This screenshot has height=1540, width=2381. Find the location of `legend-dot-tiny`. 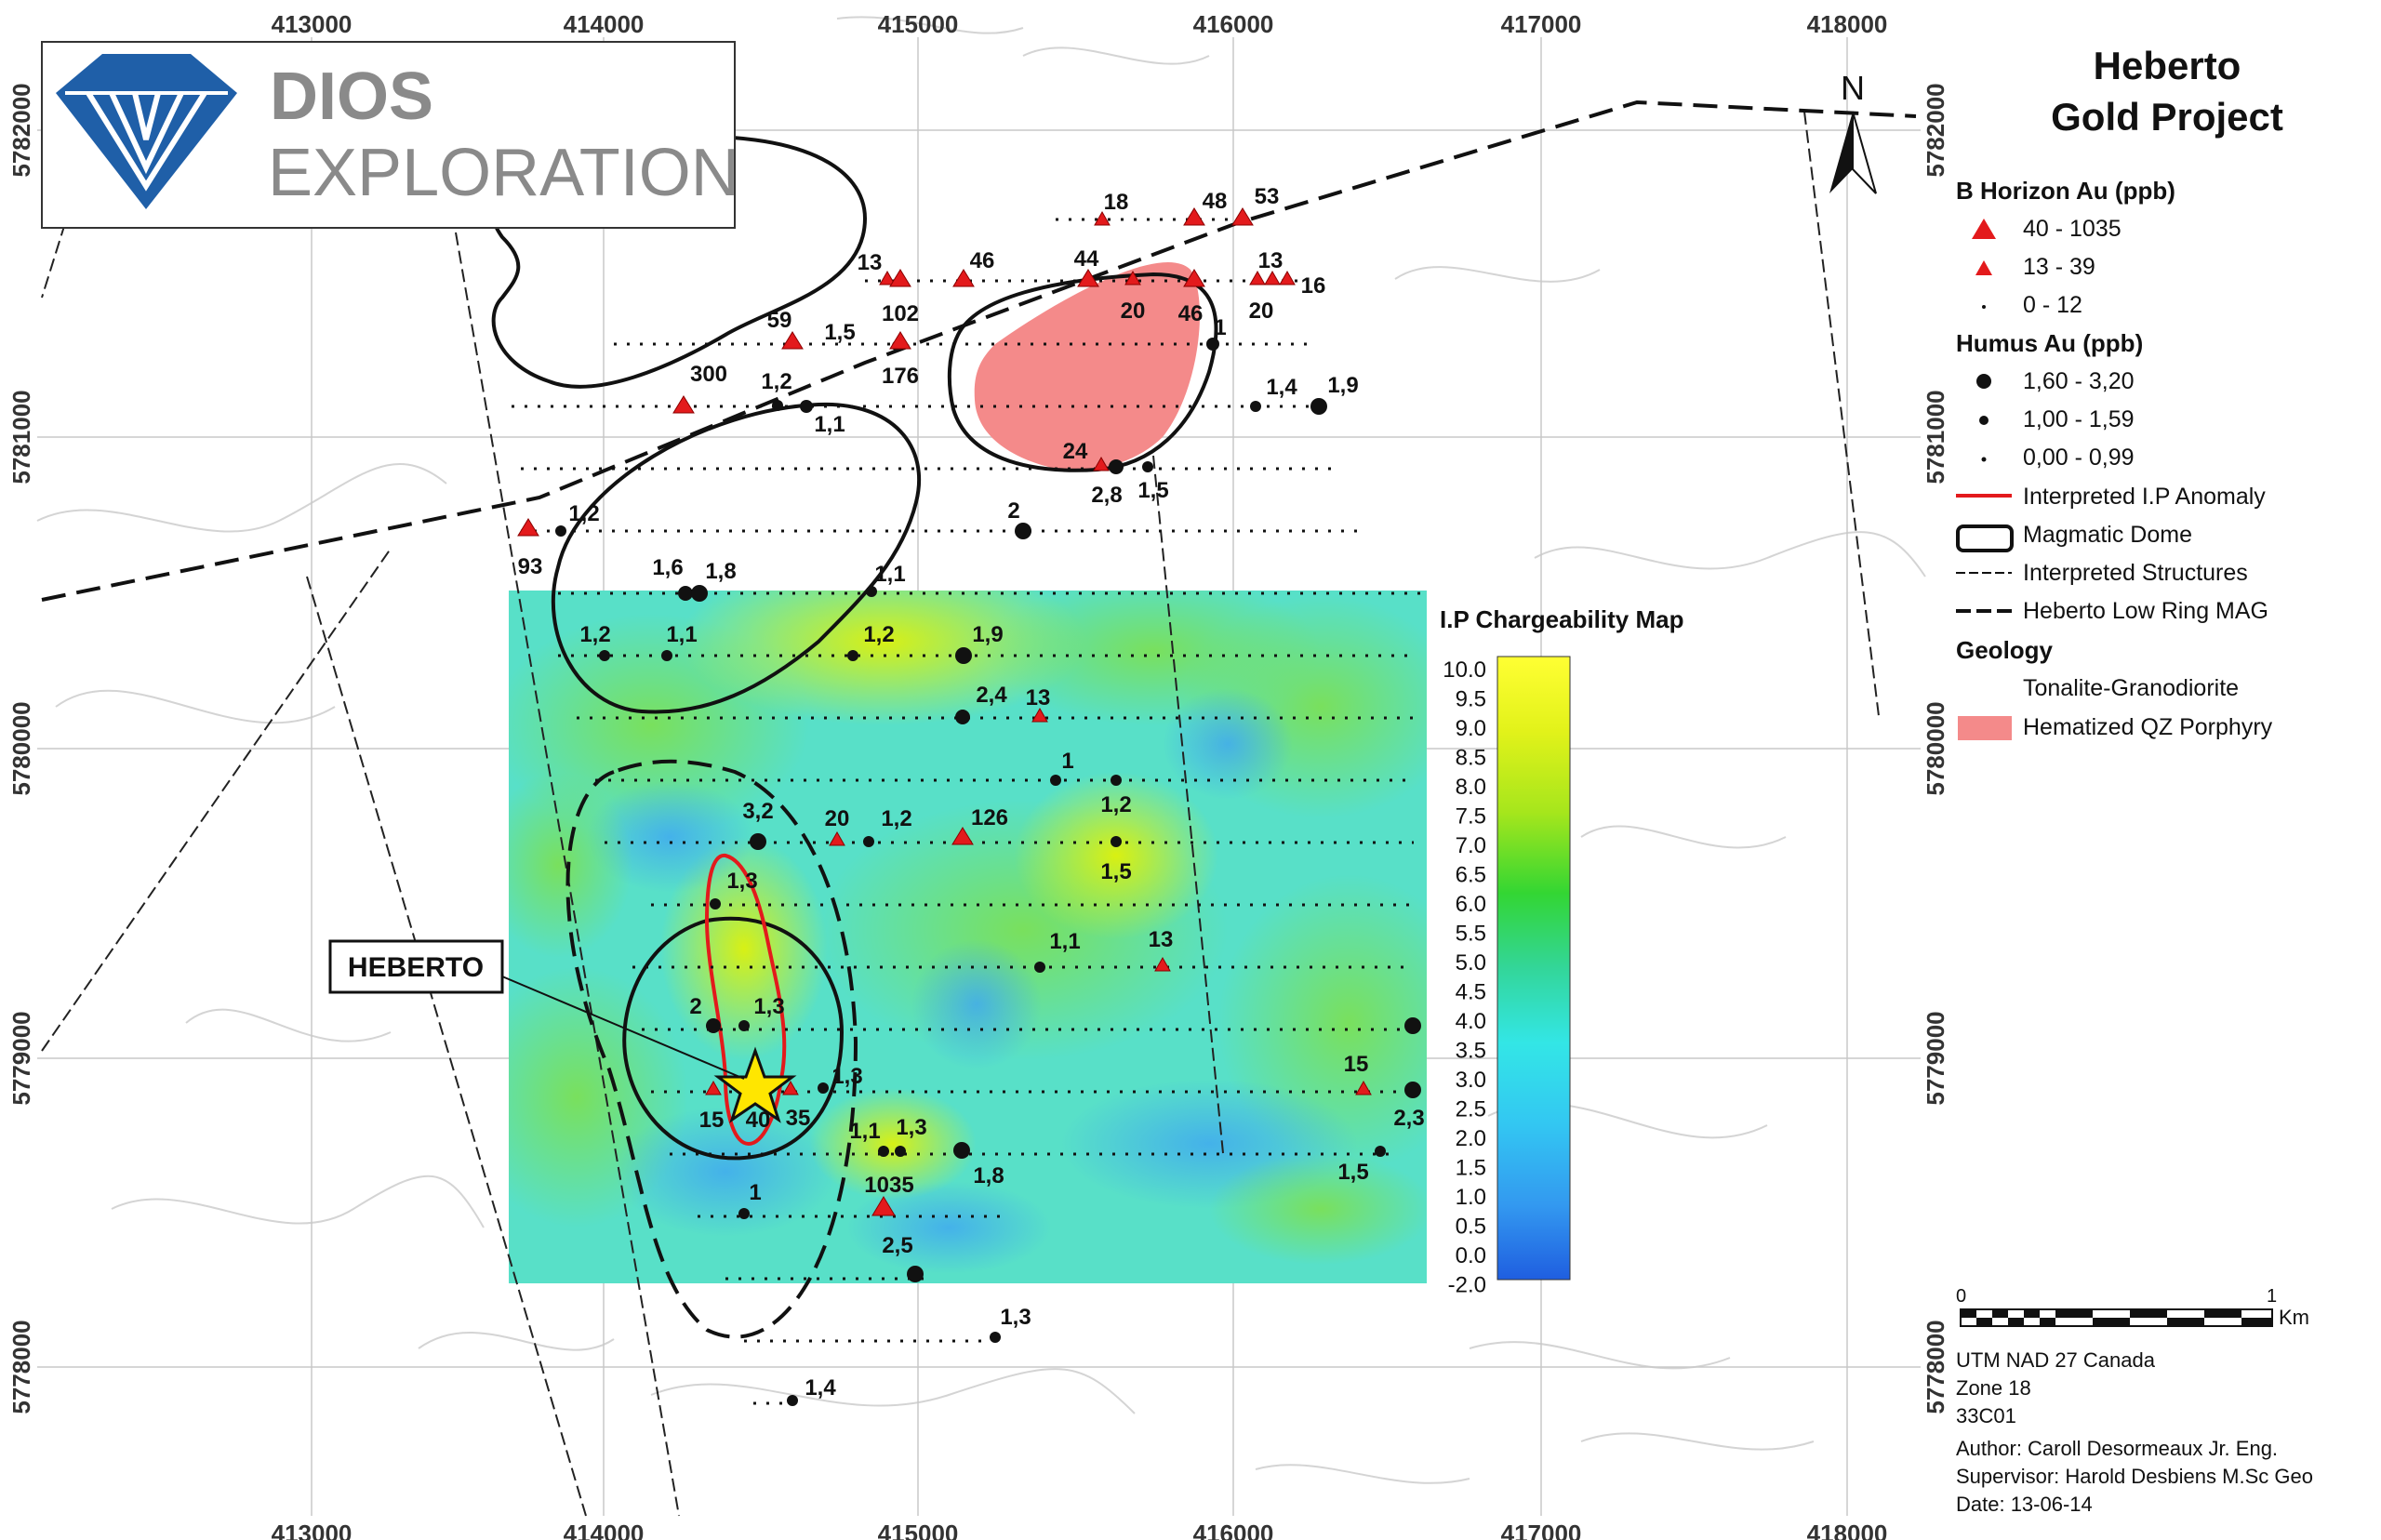

legend-dot-tiny is located at coordinates (1984, 307).